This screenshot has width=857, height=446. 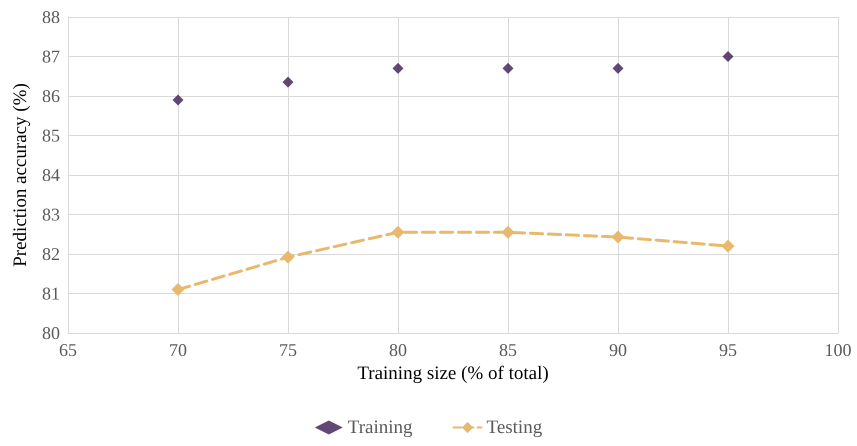 I want to click on y-tick-label: 80, so click(x=51, y=333).